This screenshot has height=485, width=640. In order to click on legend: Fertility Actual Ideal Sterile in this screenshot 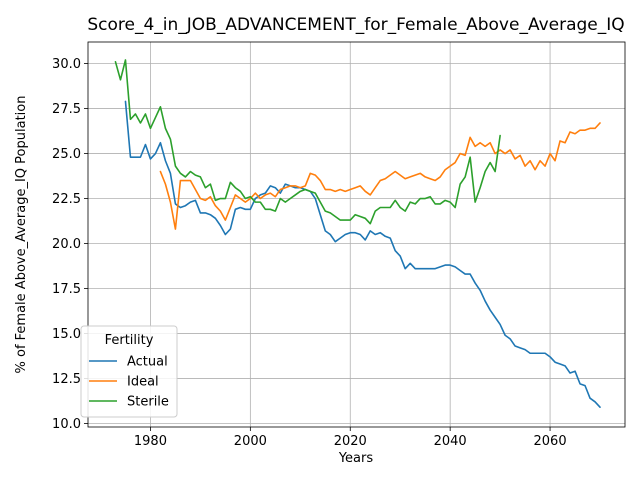, I will do `click(129, 371)`.